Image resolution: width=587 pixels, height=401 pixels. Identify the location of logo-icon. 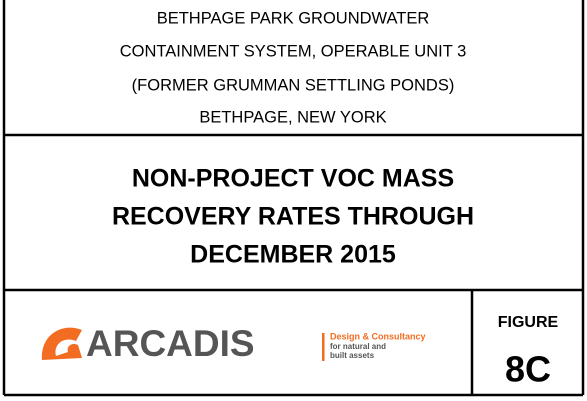
(61, 343).